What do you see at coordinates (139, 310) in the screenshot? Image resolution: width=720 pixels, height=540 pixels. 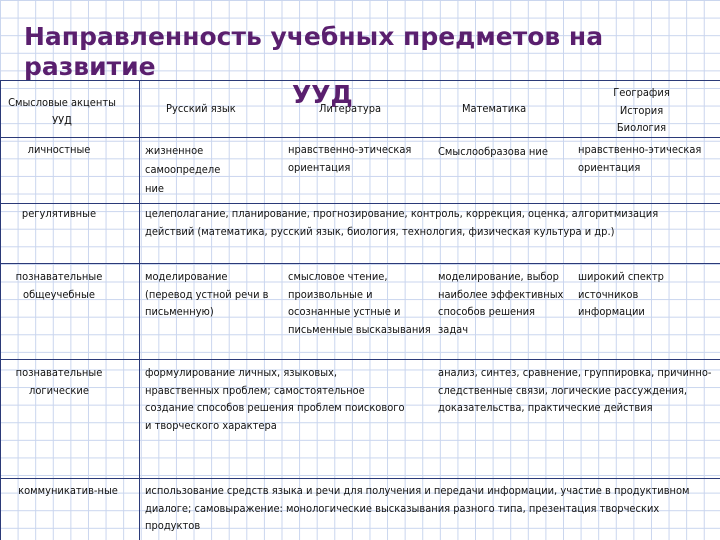 I see `column-divider` at bounding box center [139, 310].